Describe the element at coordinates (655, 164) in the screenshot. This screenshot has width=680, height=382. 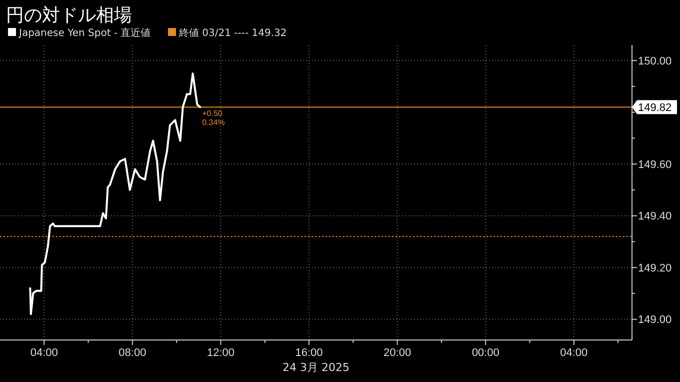
I see `y-tick-label: 149.60` at that location.